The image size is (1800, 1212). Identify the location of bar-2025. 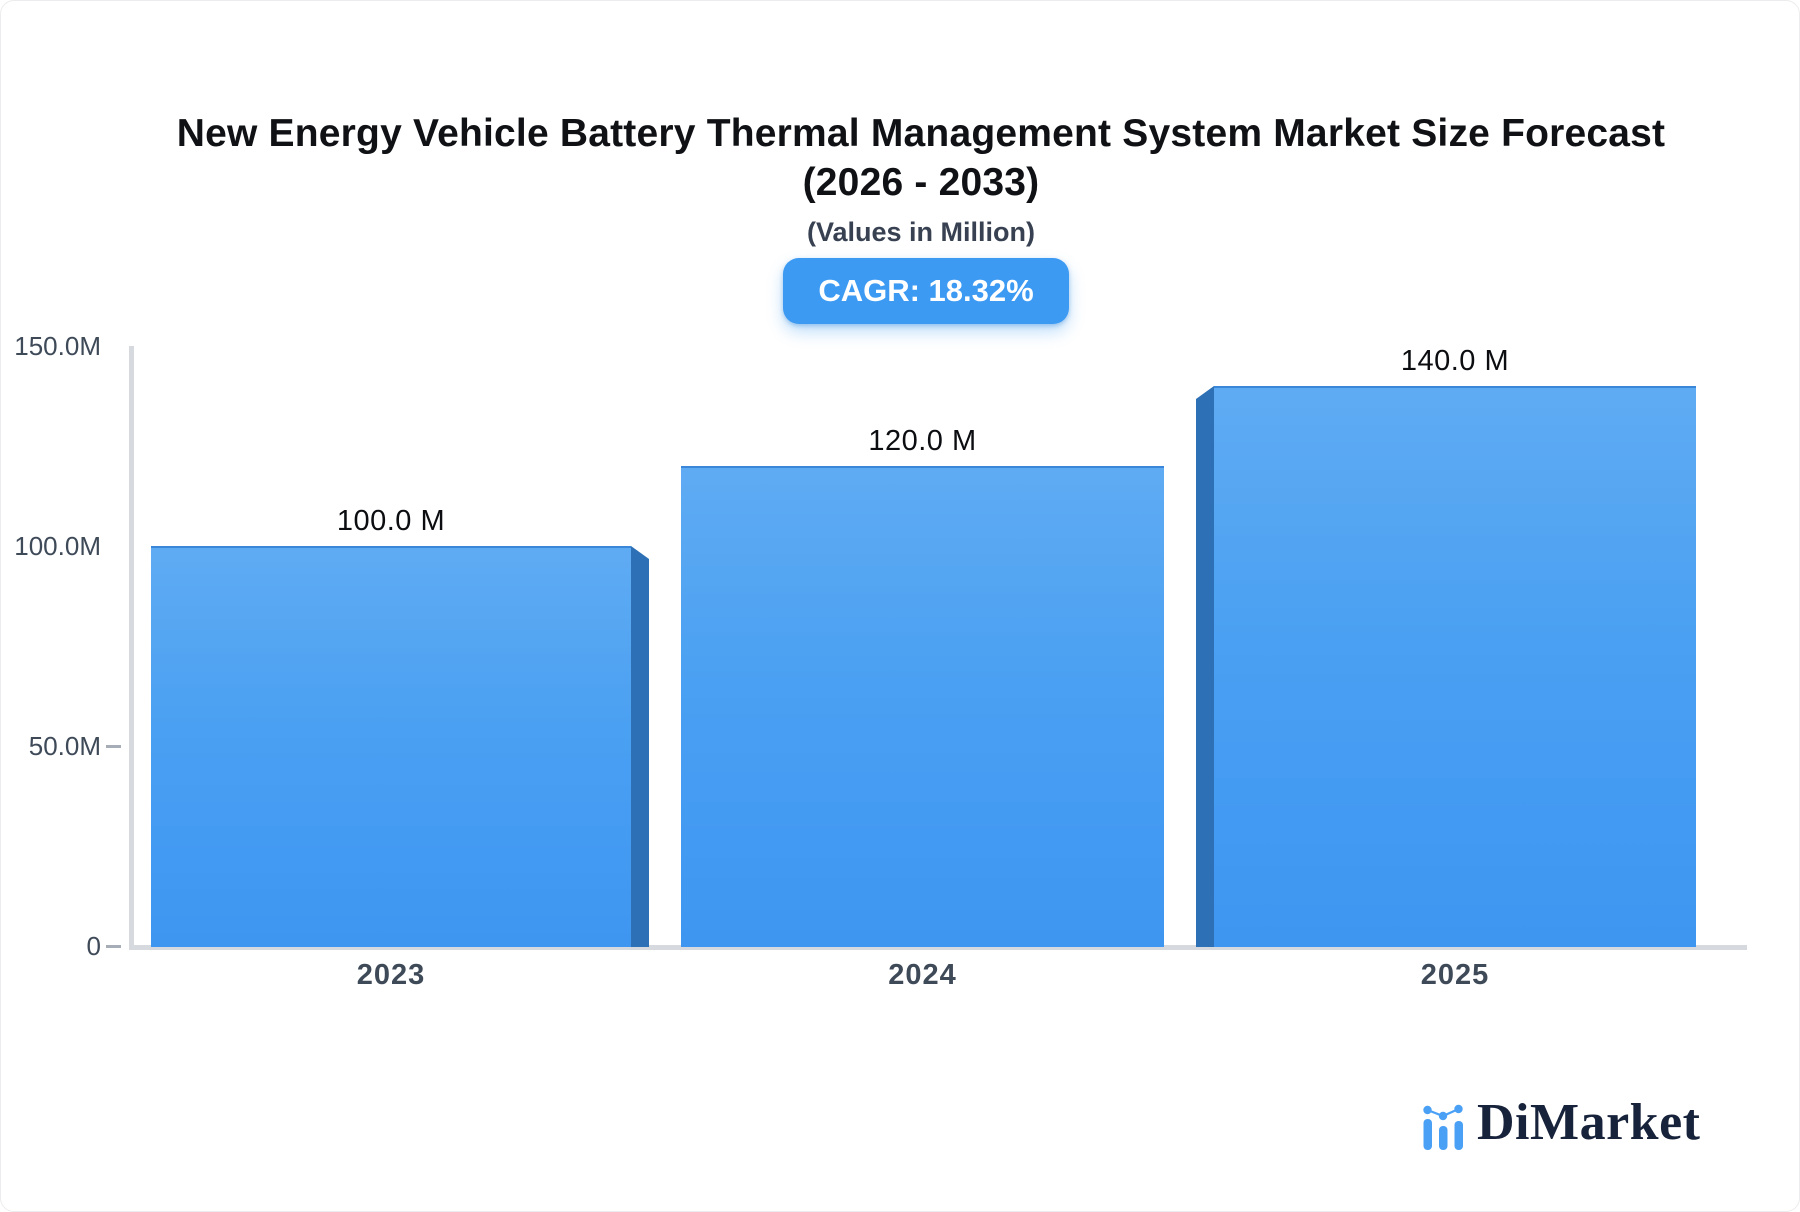
(1455, 666).